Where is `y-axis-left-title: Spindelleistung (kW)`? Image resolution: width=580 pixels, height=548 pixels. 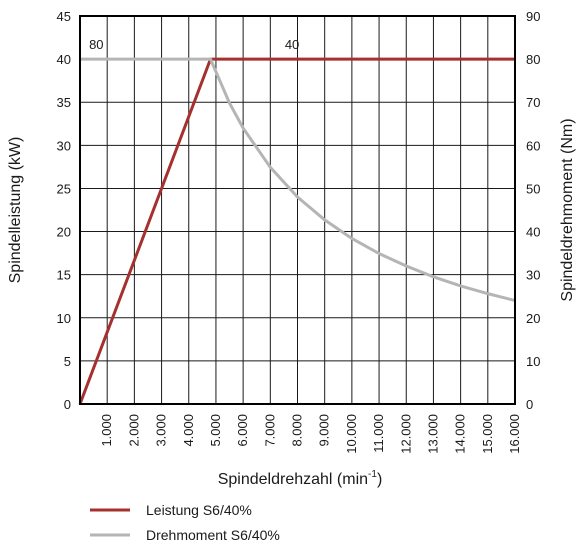 y-axis-left-title: Spindelleistung (kW) is located at coordinates (15, 210).